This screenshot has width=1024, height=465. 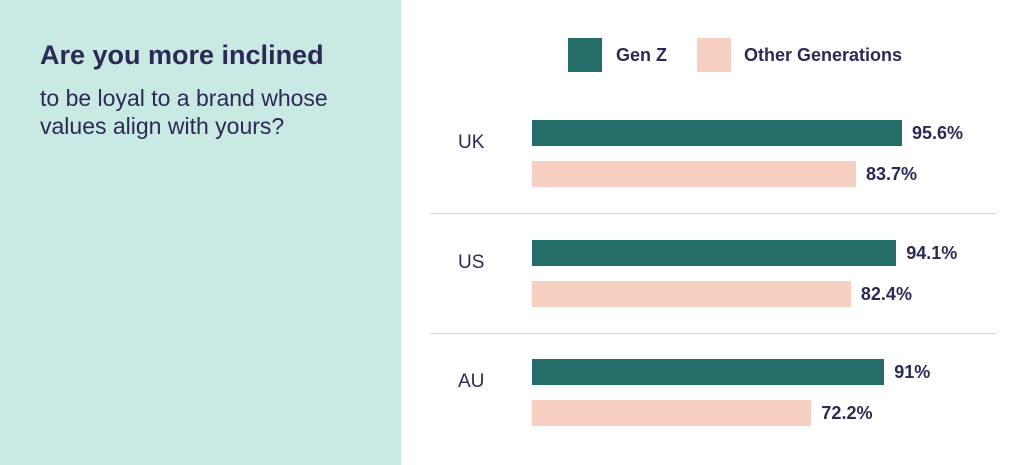 I want to click on bar-other-generations-au, so click(x=672, y=413).